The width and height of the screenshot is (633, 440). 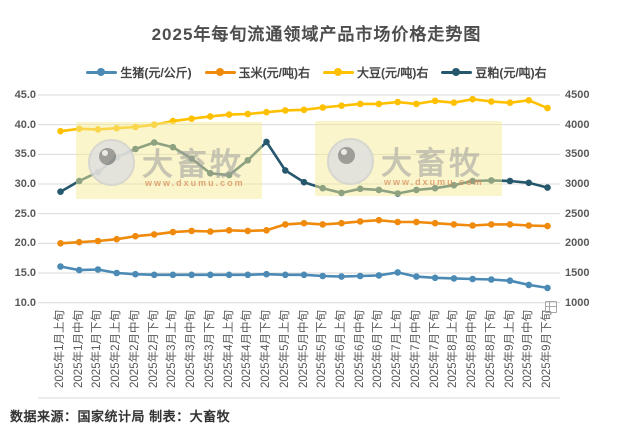 I want to click on legend-swatch-soybean, so click(x=338, y=72).